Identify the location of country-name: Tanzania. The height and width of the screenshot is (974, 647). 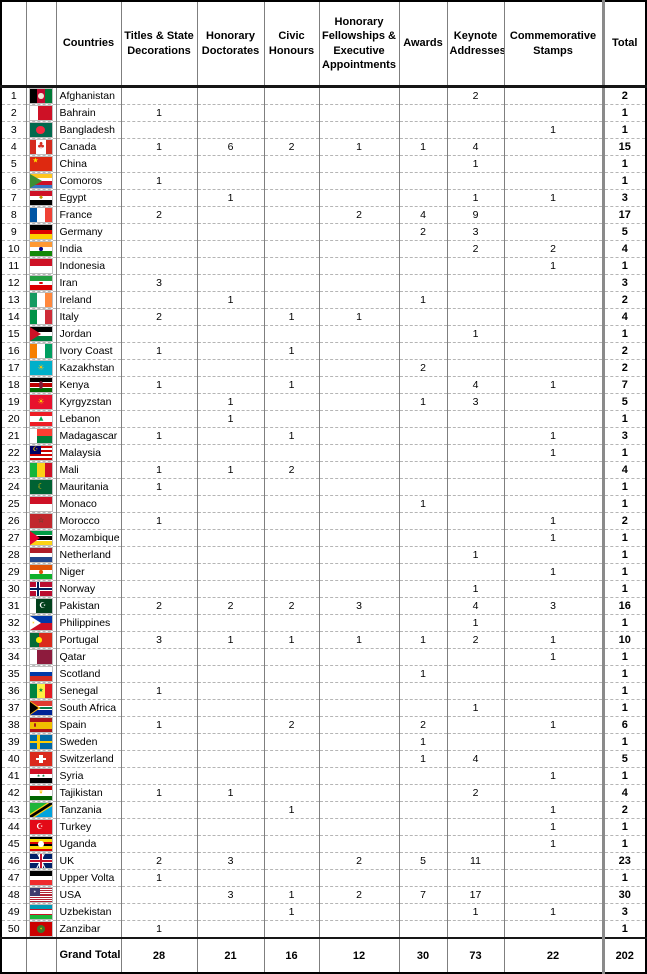
(89, 810).